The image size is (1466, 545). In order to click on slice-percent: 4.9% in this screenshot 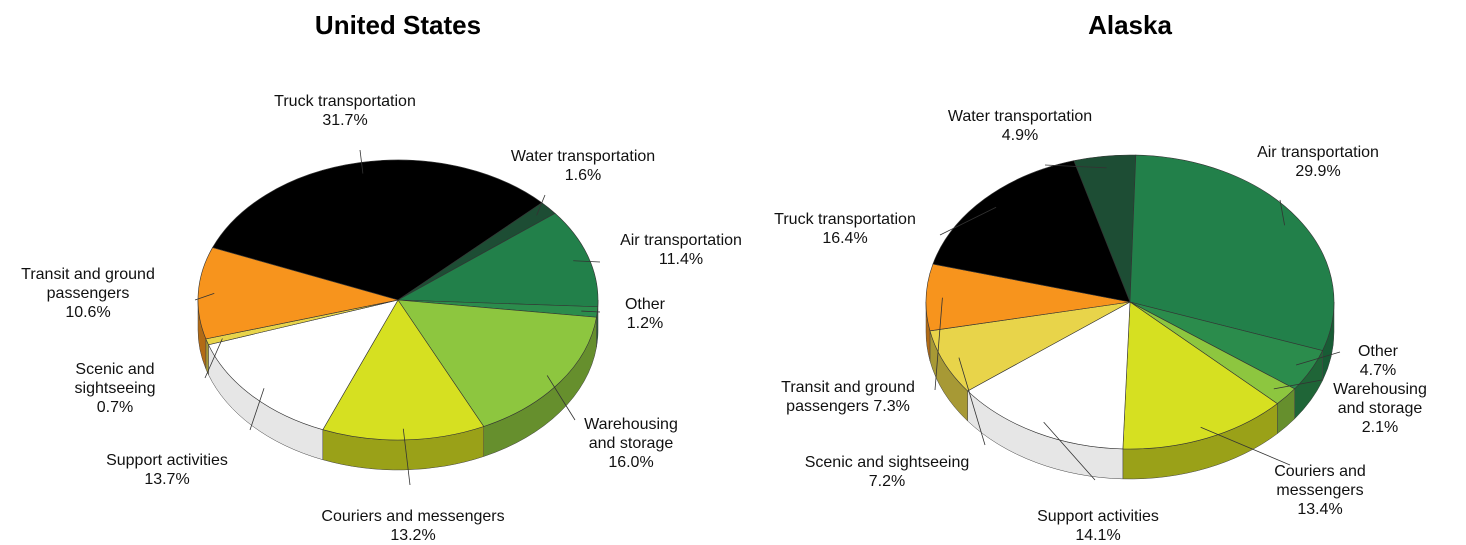, I will do `click(1020, 135)`.